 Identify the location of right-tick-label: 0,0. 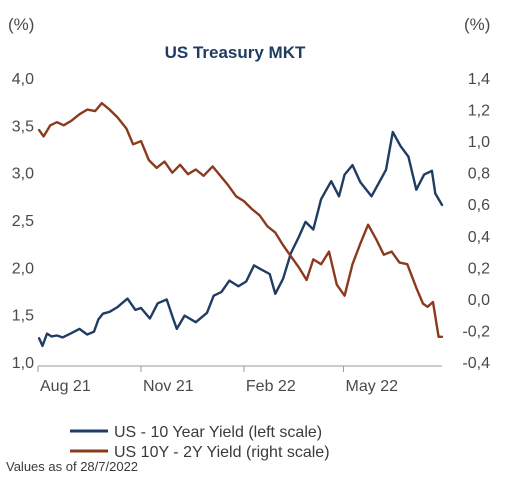
(479, 300).